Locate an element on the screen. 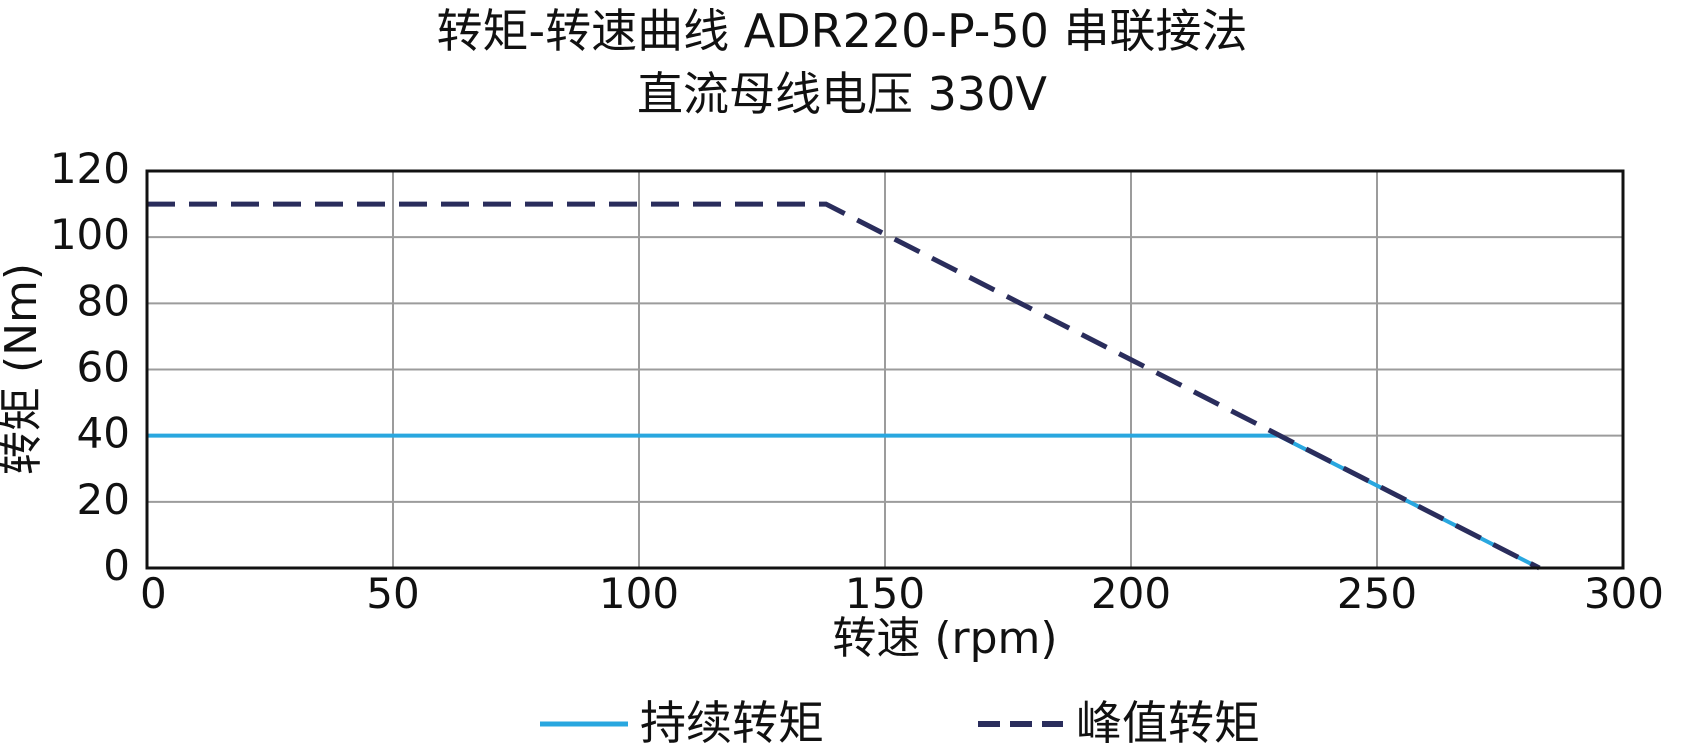 This screenshot has width=1684, height=755. chart-subtitle: 直流母线电压 330V is located at coordinates (842, 94).